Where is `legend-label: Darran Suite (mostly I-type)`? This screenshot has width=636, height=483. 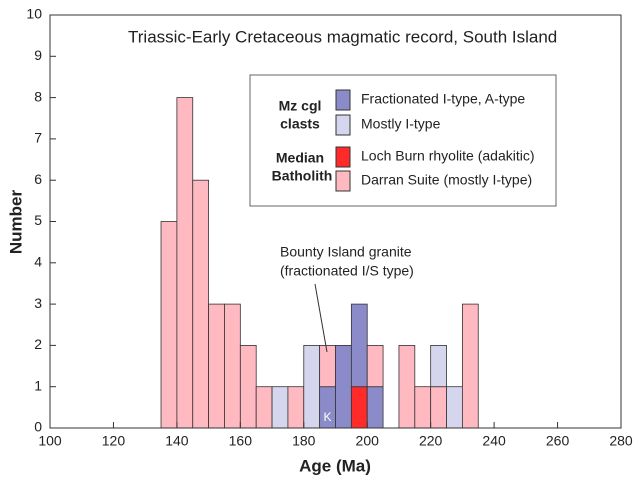 legend-label: Darran Suite (mostly I-type) is located at coordinates (446, 180).